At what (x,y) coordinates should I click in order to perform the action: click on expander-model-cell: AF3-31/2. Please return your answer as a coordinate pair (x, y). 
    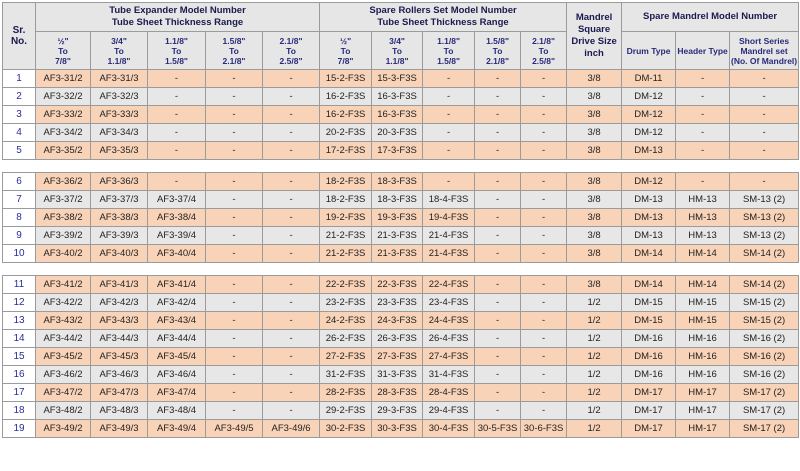
    Looking at the image, I should click on (63, 78).